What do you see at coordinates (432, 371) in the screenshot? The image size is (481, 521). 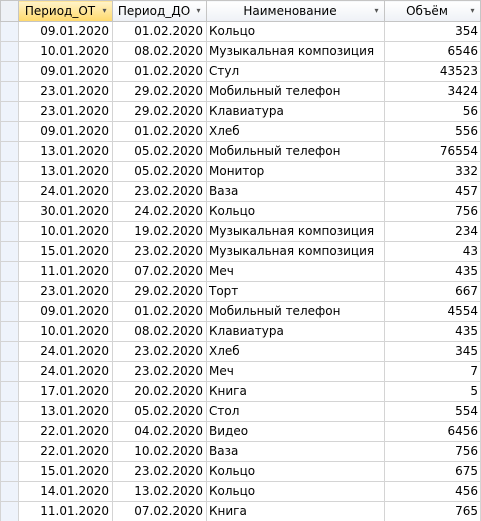 I see `cell-volume: 7` at bounding box center [432, 371].